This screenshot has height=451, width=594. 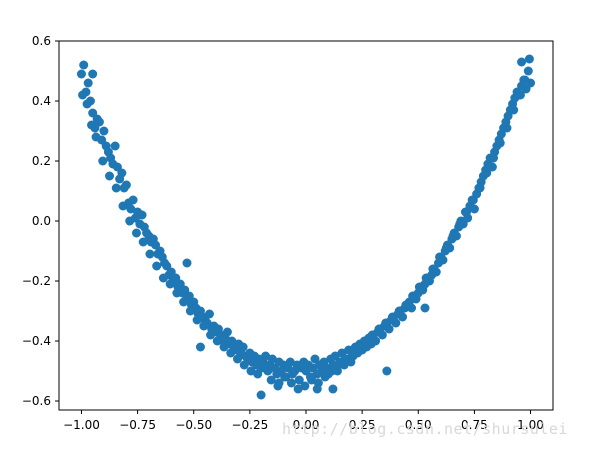 What do you see at coordinates (418, 425) in the screenshot?
I see `x-tick-label: 0.50` at bounding box center [418, 425].